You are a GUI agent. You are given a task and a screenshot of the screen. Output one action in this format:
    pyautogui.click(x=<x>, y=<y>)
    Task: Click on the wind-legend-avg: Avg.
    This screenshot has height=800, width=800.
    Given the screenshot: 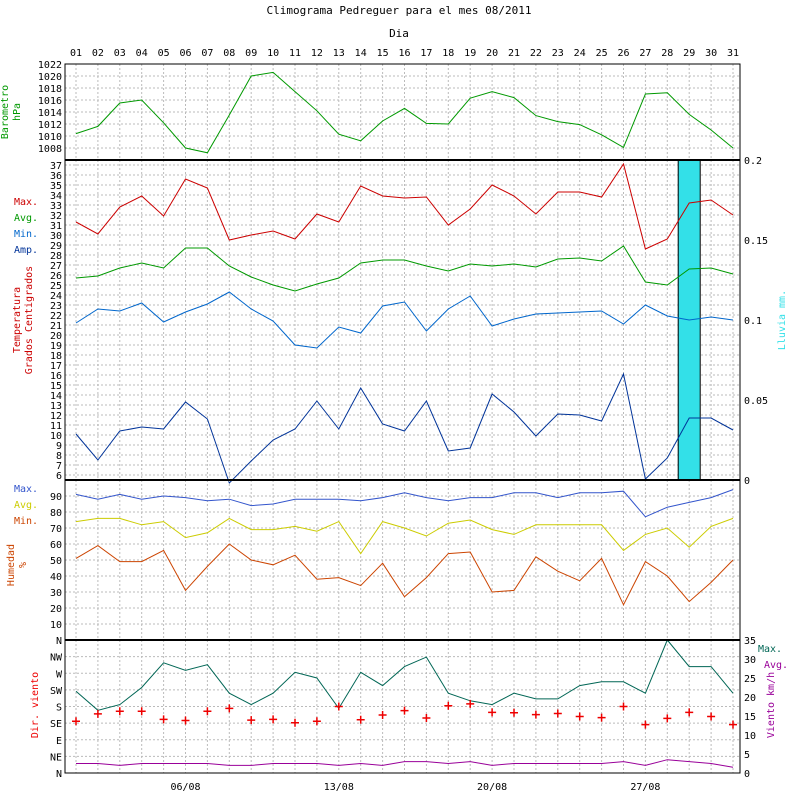 What is the action you would take?
    pyautogui.click(x=776, y=665)
    